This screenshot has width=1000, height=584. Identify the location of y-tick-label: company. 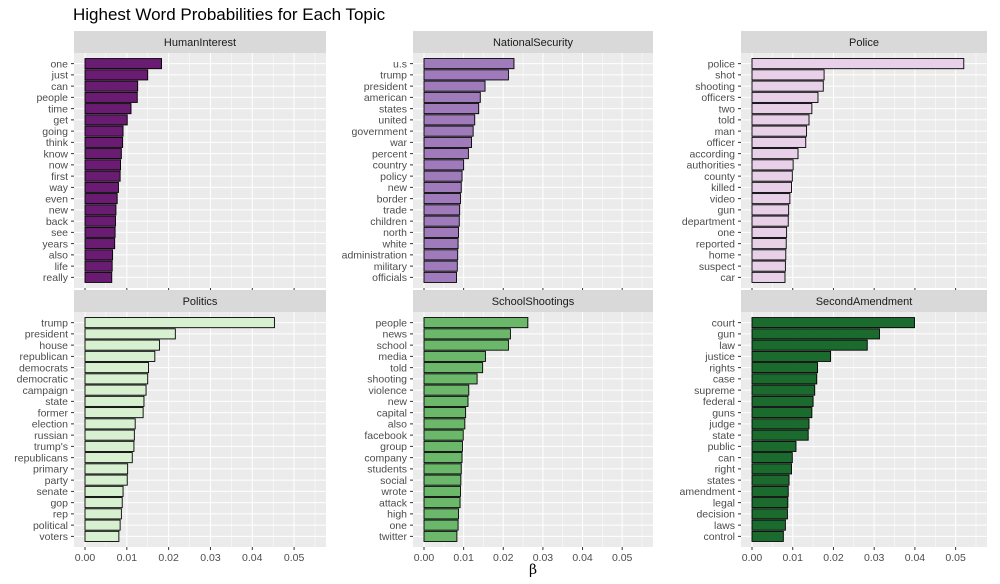
(385, 458).